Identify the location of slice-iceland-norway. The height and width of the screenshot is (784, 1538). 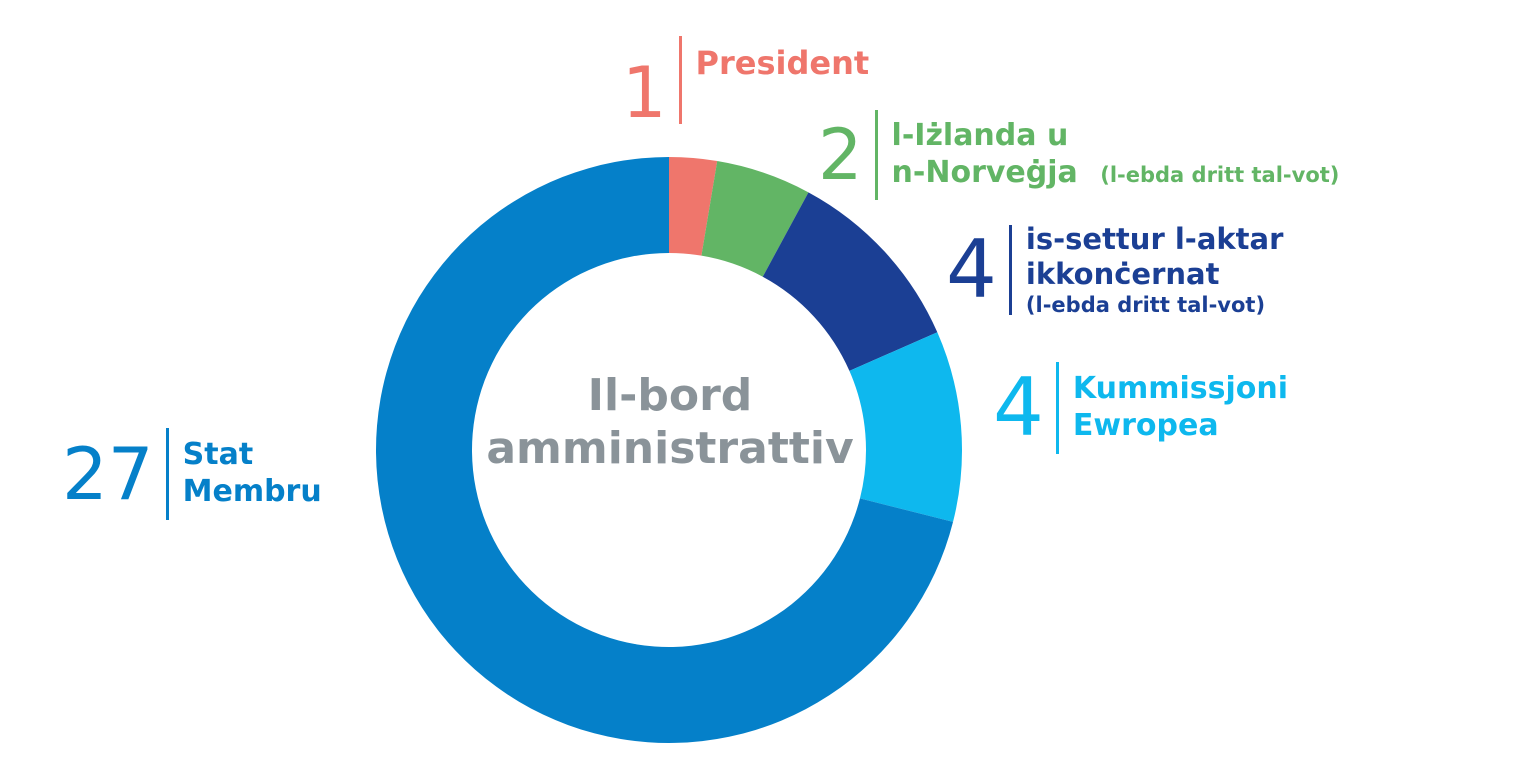
(755, 218).